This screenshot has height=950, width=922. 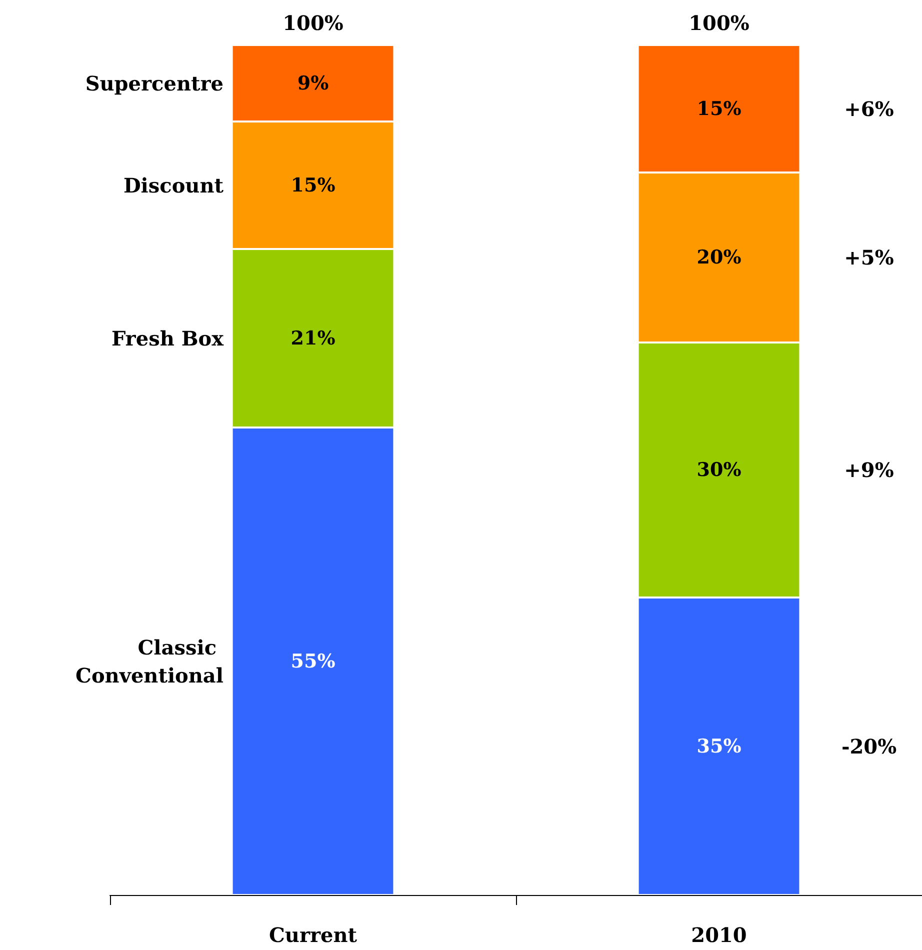 What do you see at coordinates (313, 83) in the screenshot?
I see `data-label: 9%` at bounding box center [313, 83].